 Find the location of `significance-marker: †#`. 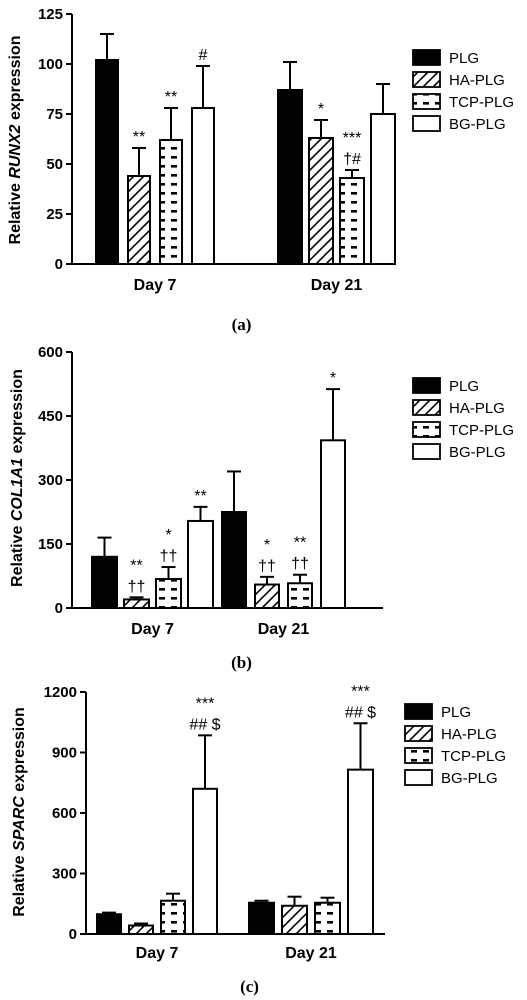

significance-marker: †# is located at coordinates (352, 159).